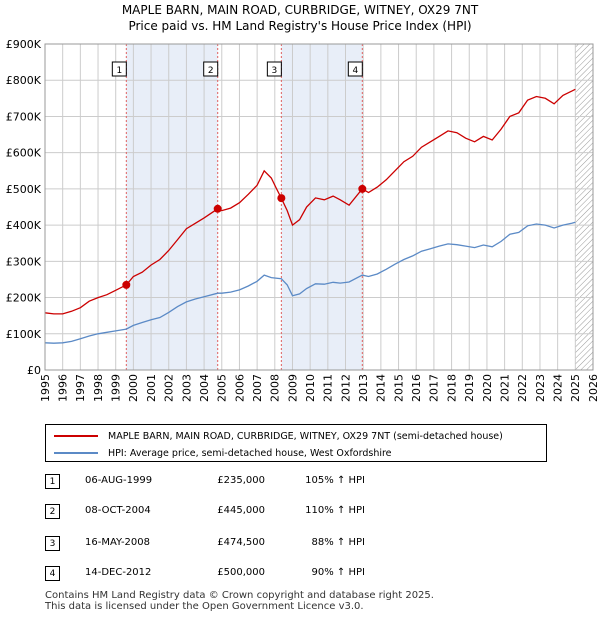  Describe the element at coordinates (63, 388) in the screenshot. I see `x-tick-label: 1996` at that location.